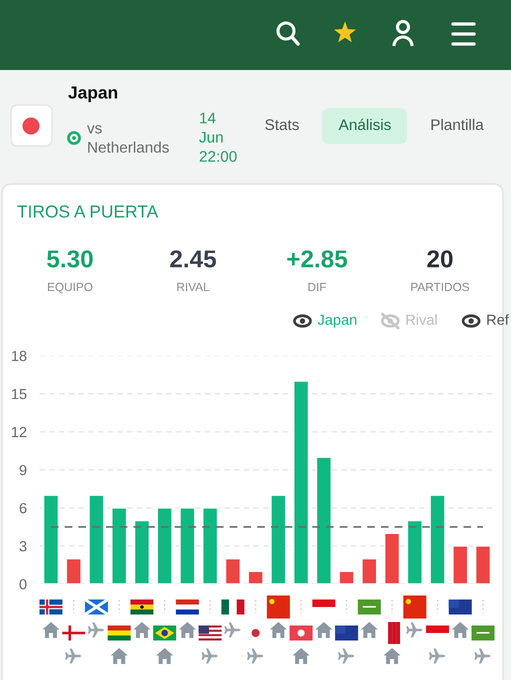 Image resolution: width=511 pixels, height=680 pixels. Describe the element at coordinates (70, 288) in the screenshot. I see `text: EQUIPO` at that location.